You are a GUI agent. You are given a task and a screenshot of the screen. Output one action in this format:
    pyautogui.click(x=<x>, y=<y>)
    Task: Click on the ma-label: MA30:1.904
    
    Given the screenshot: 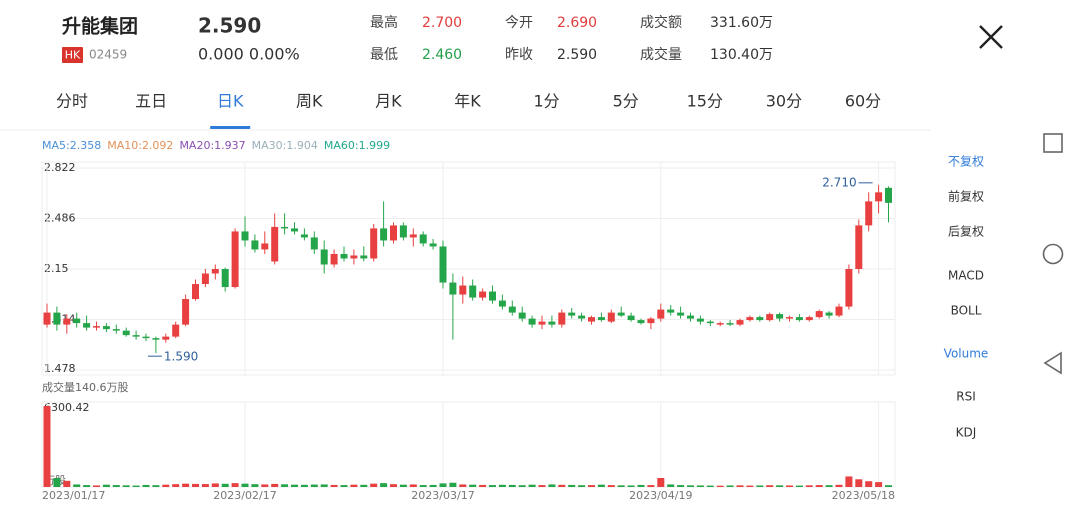 What is the action you would take?
    pyautogui.click(x=285, y=145)
    